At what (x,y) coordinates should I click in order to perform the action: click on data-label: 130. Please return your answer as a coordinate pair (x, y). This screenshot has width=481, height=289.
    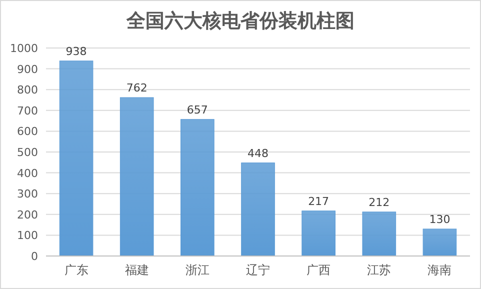
    Looking at the image, I should click on (439, 219).